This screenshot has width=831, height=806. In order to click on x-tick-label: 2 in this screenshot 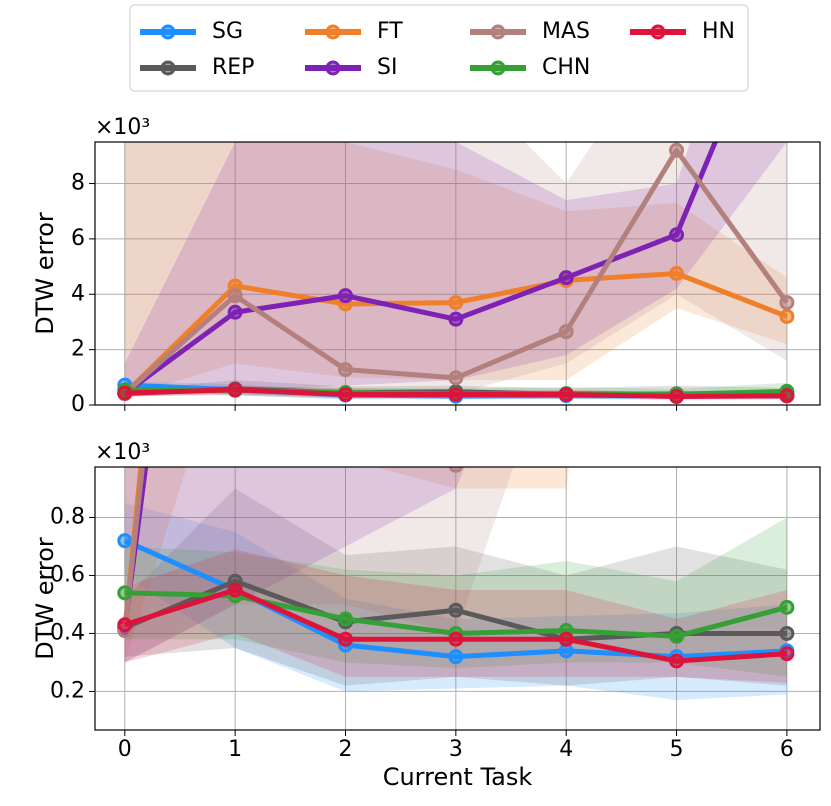, I will do `click(345, 749)`.